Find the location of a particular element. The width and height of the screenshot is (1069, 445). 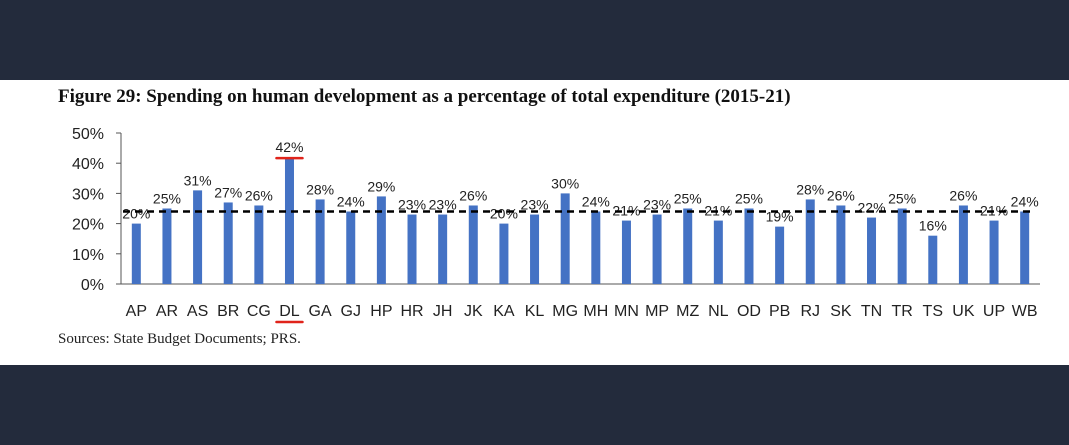

bar-ka is located at coordinates (504, 253).